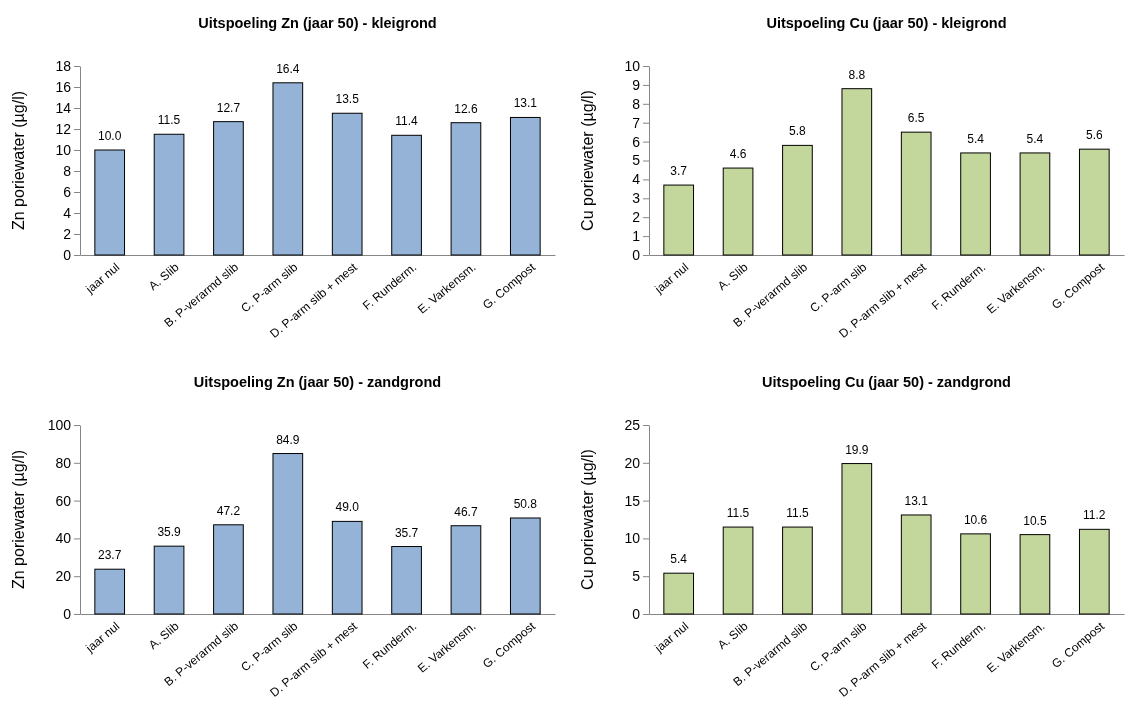 The width and height of the screenshot is (1138, 719). I want to click on y-tick-label: 40, so click(63, 538).